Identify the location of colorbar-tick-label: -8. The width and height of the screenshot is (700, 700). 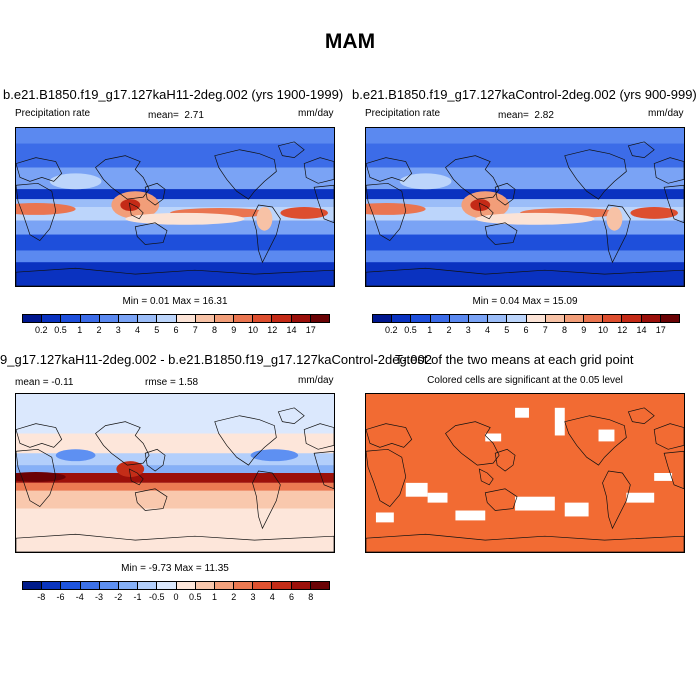
(41, 597).